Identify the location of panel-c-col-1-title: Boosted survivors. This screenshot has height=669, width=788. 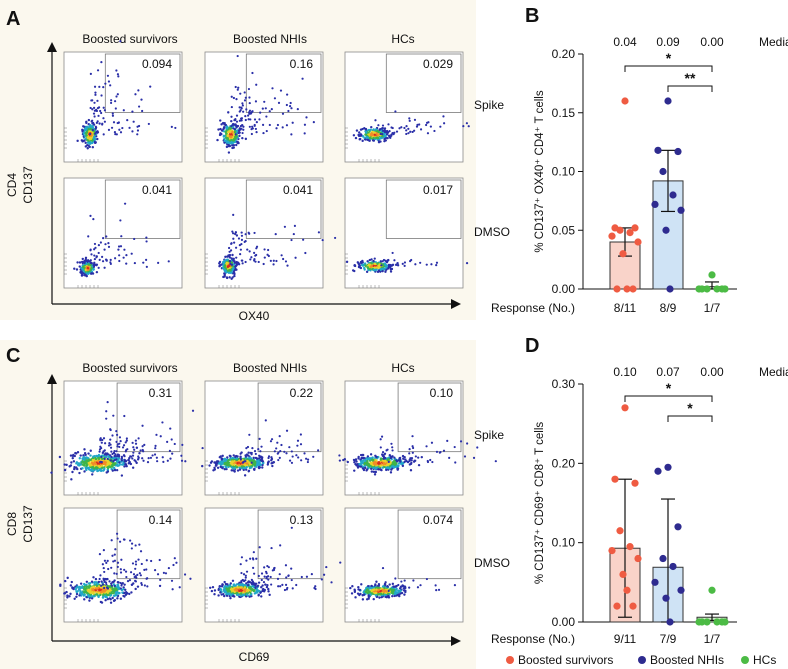
(129, 368).